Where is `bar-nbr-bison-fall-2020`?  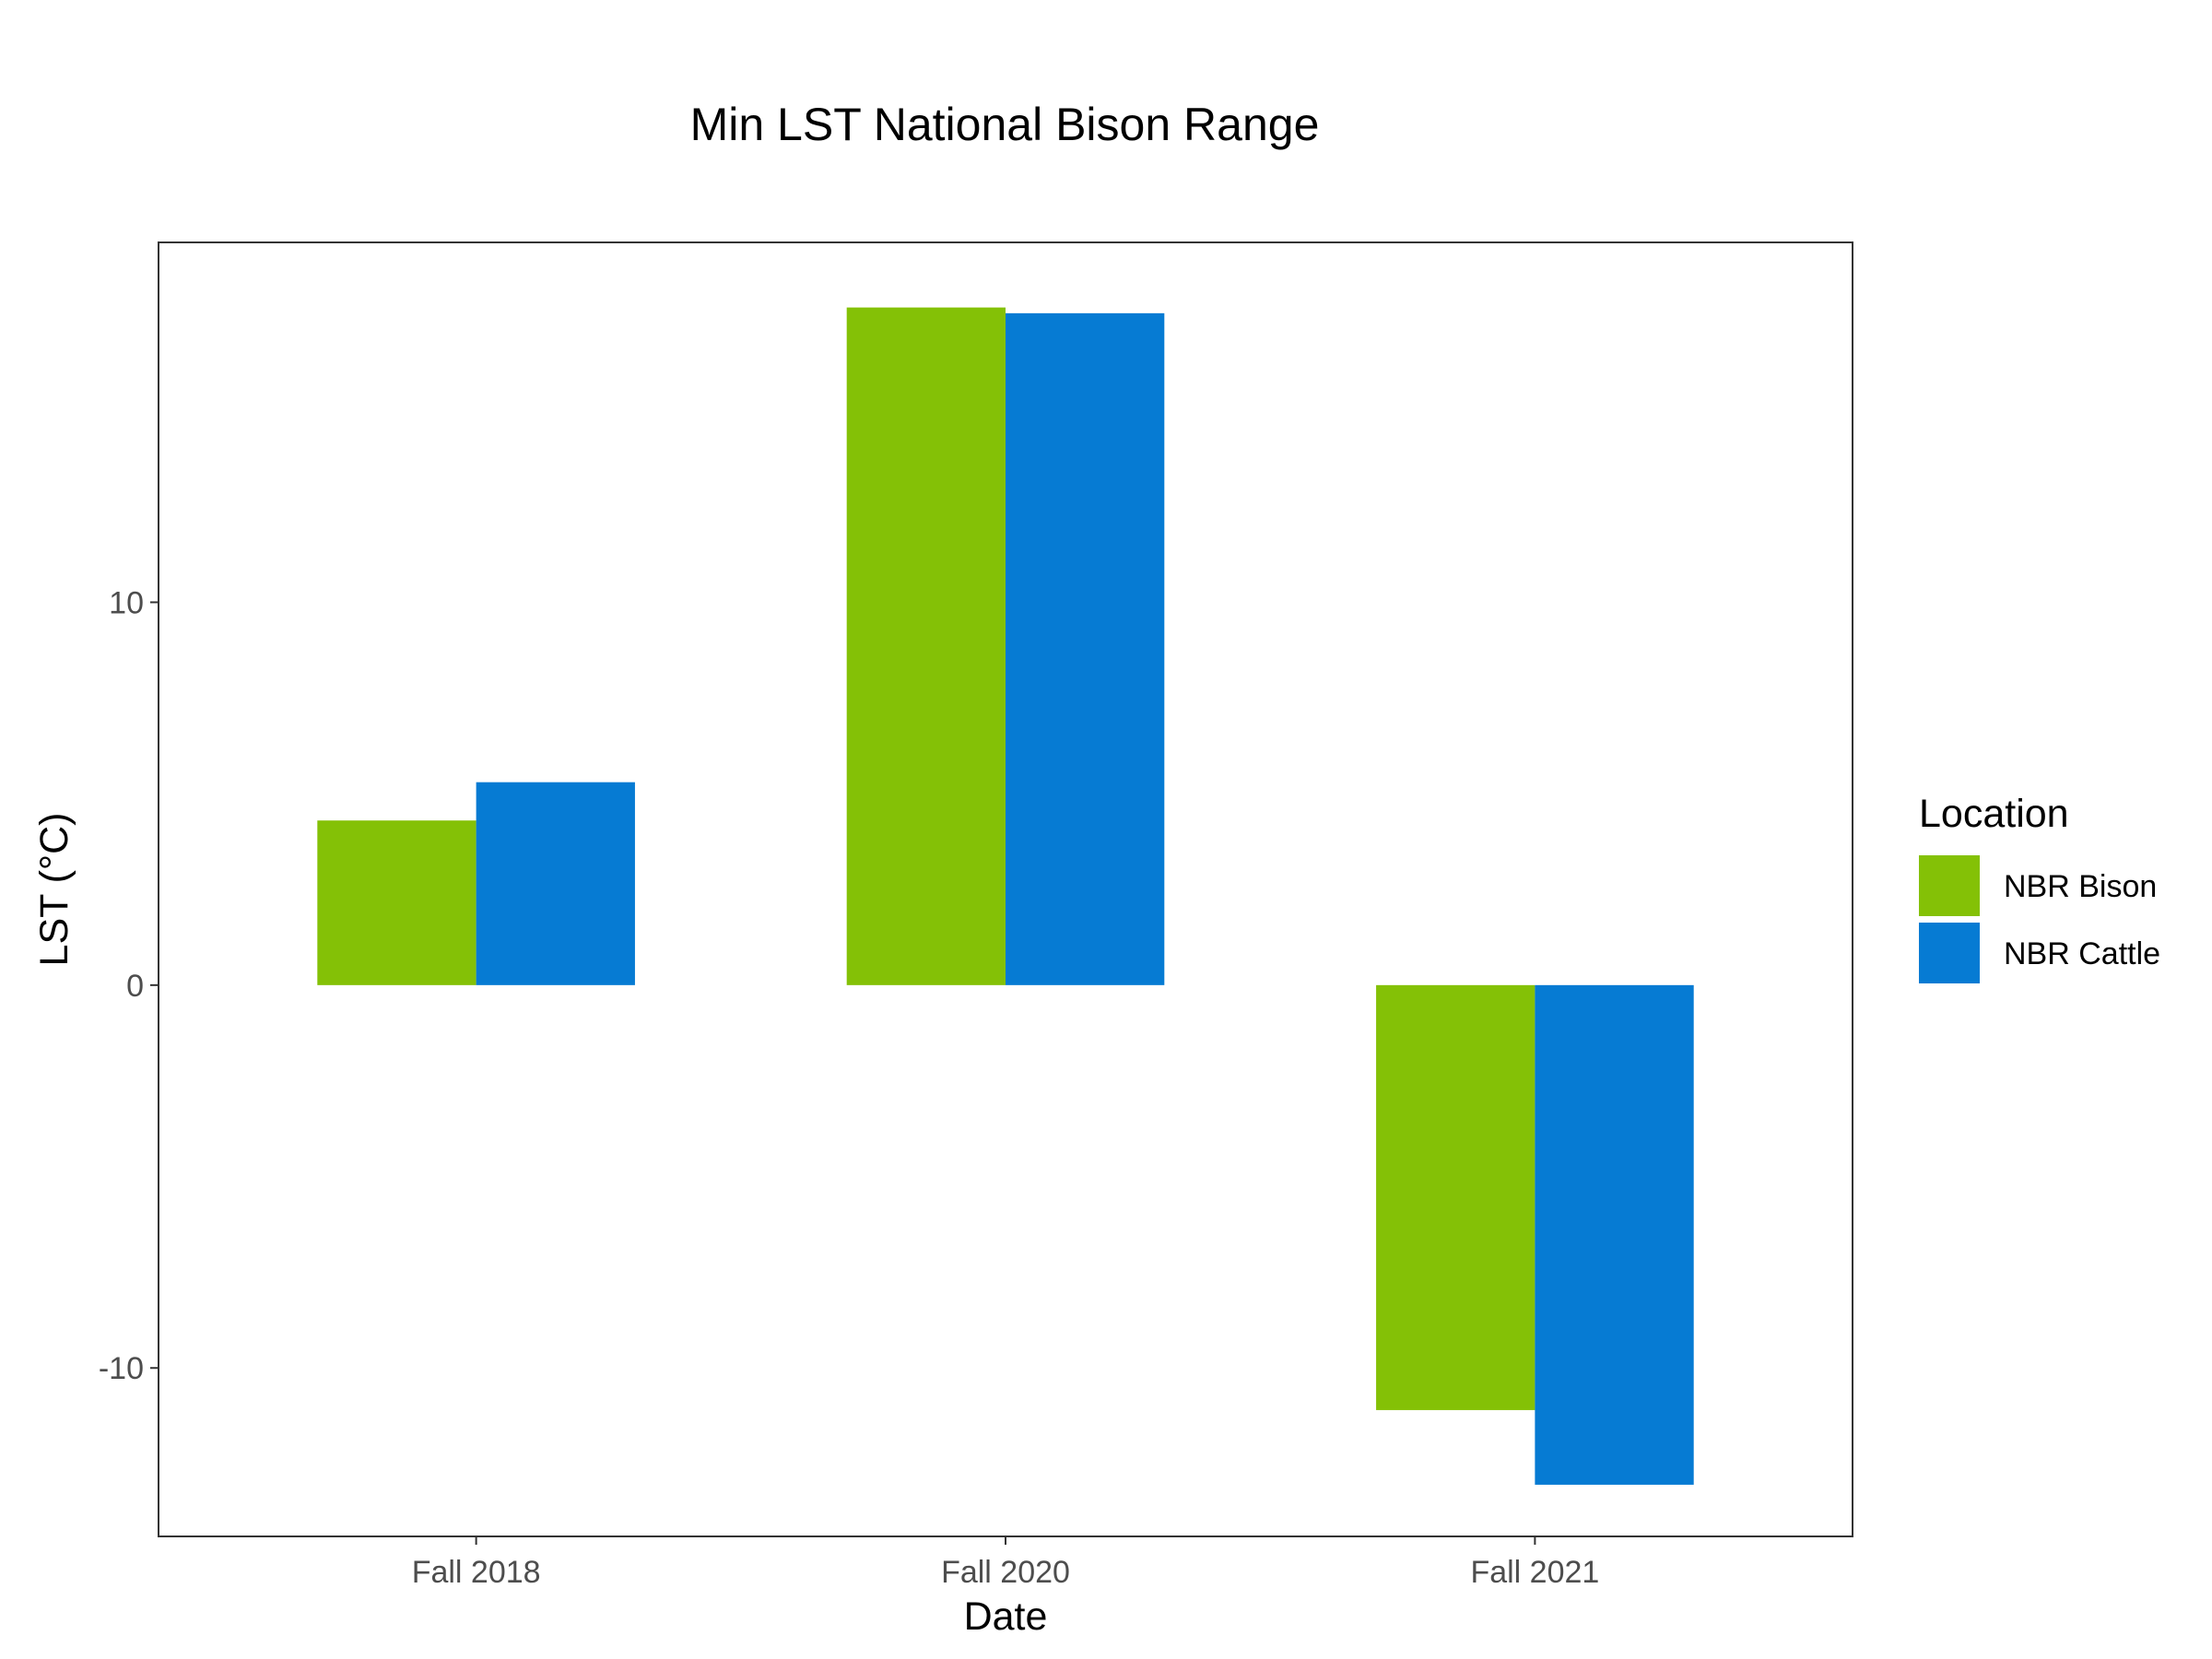 bar-nbr-bison-fall-2020 is located at coordinates (926, 646).